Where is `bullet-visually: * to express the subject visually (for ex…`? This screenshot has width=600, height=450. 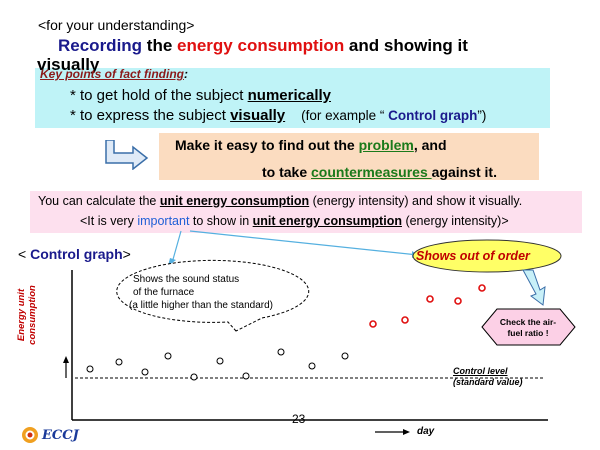
bullet-visually: * to express the subject visually (for ex… is located at coordinates (278, 115).